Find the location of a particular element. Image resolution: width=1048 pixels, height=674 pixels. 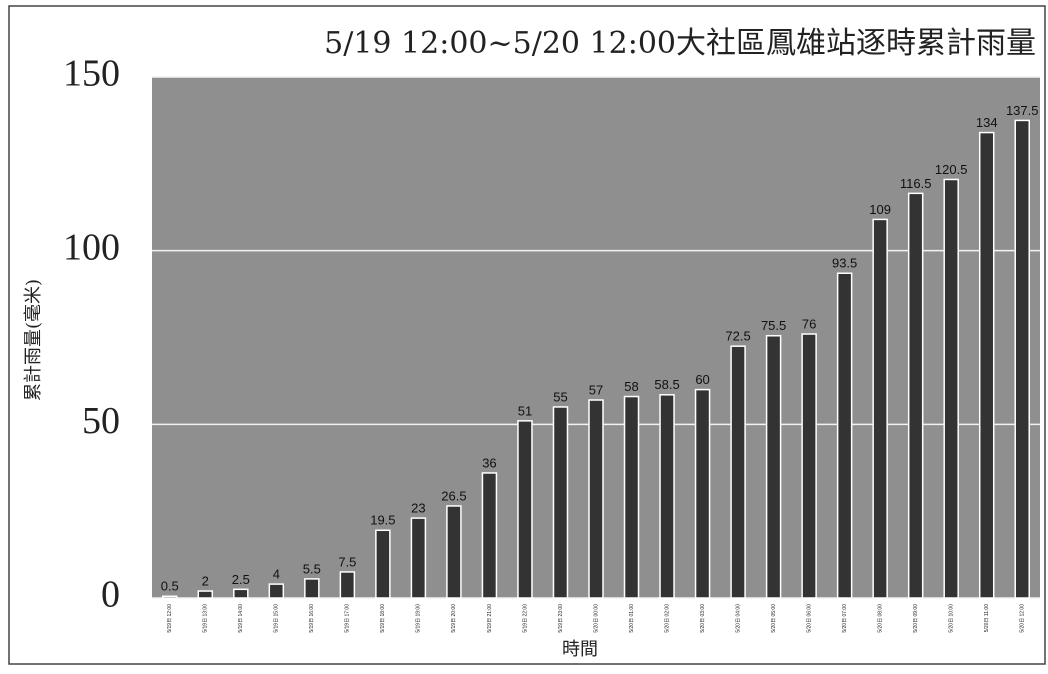

y-tick-label: 100 is located at coordinates (91, 247).